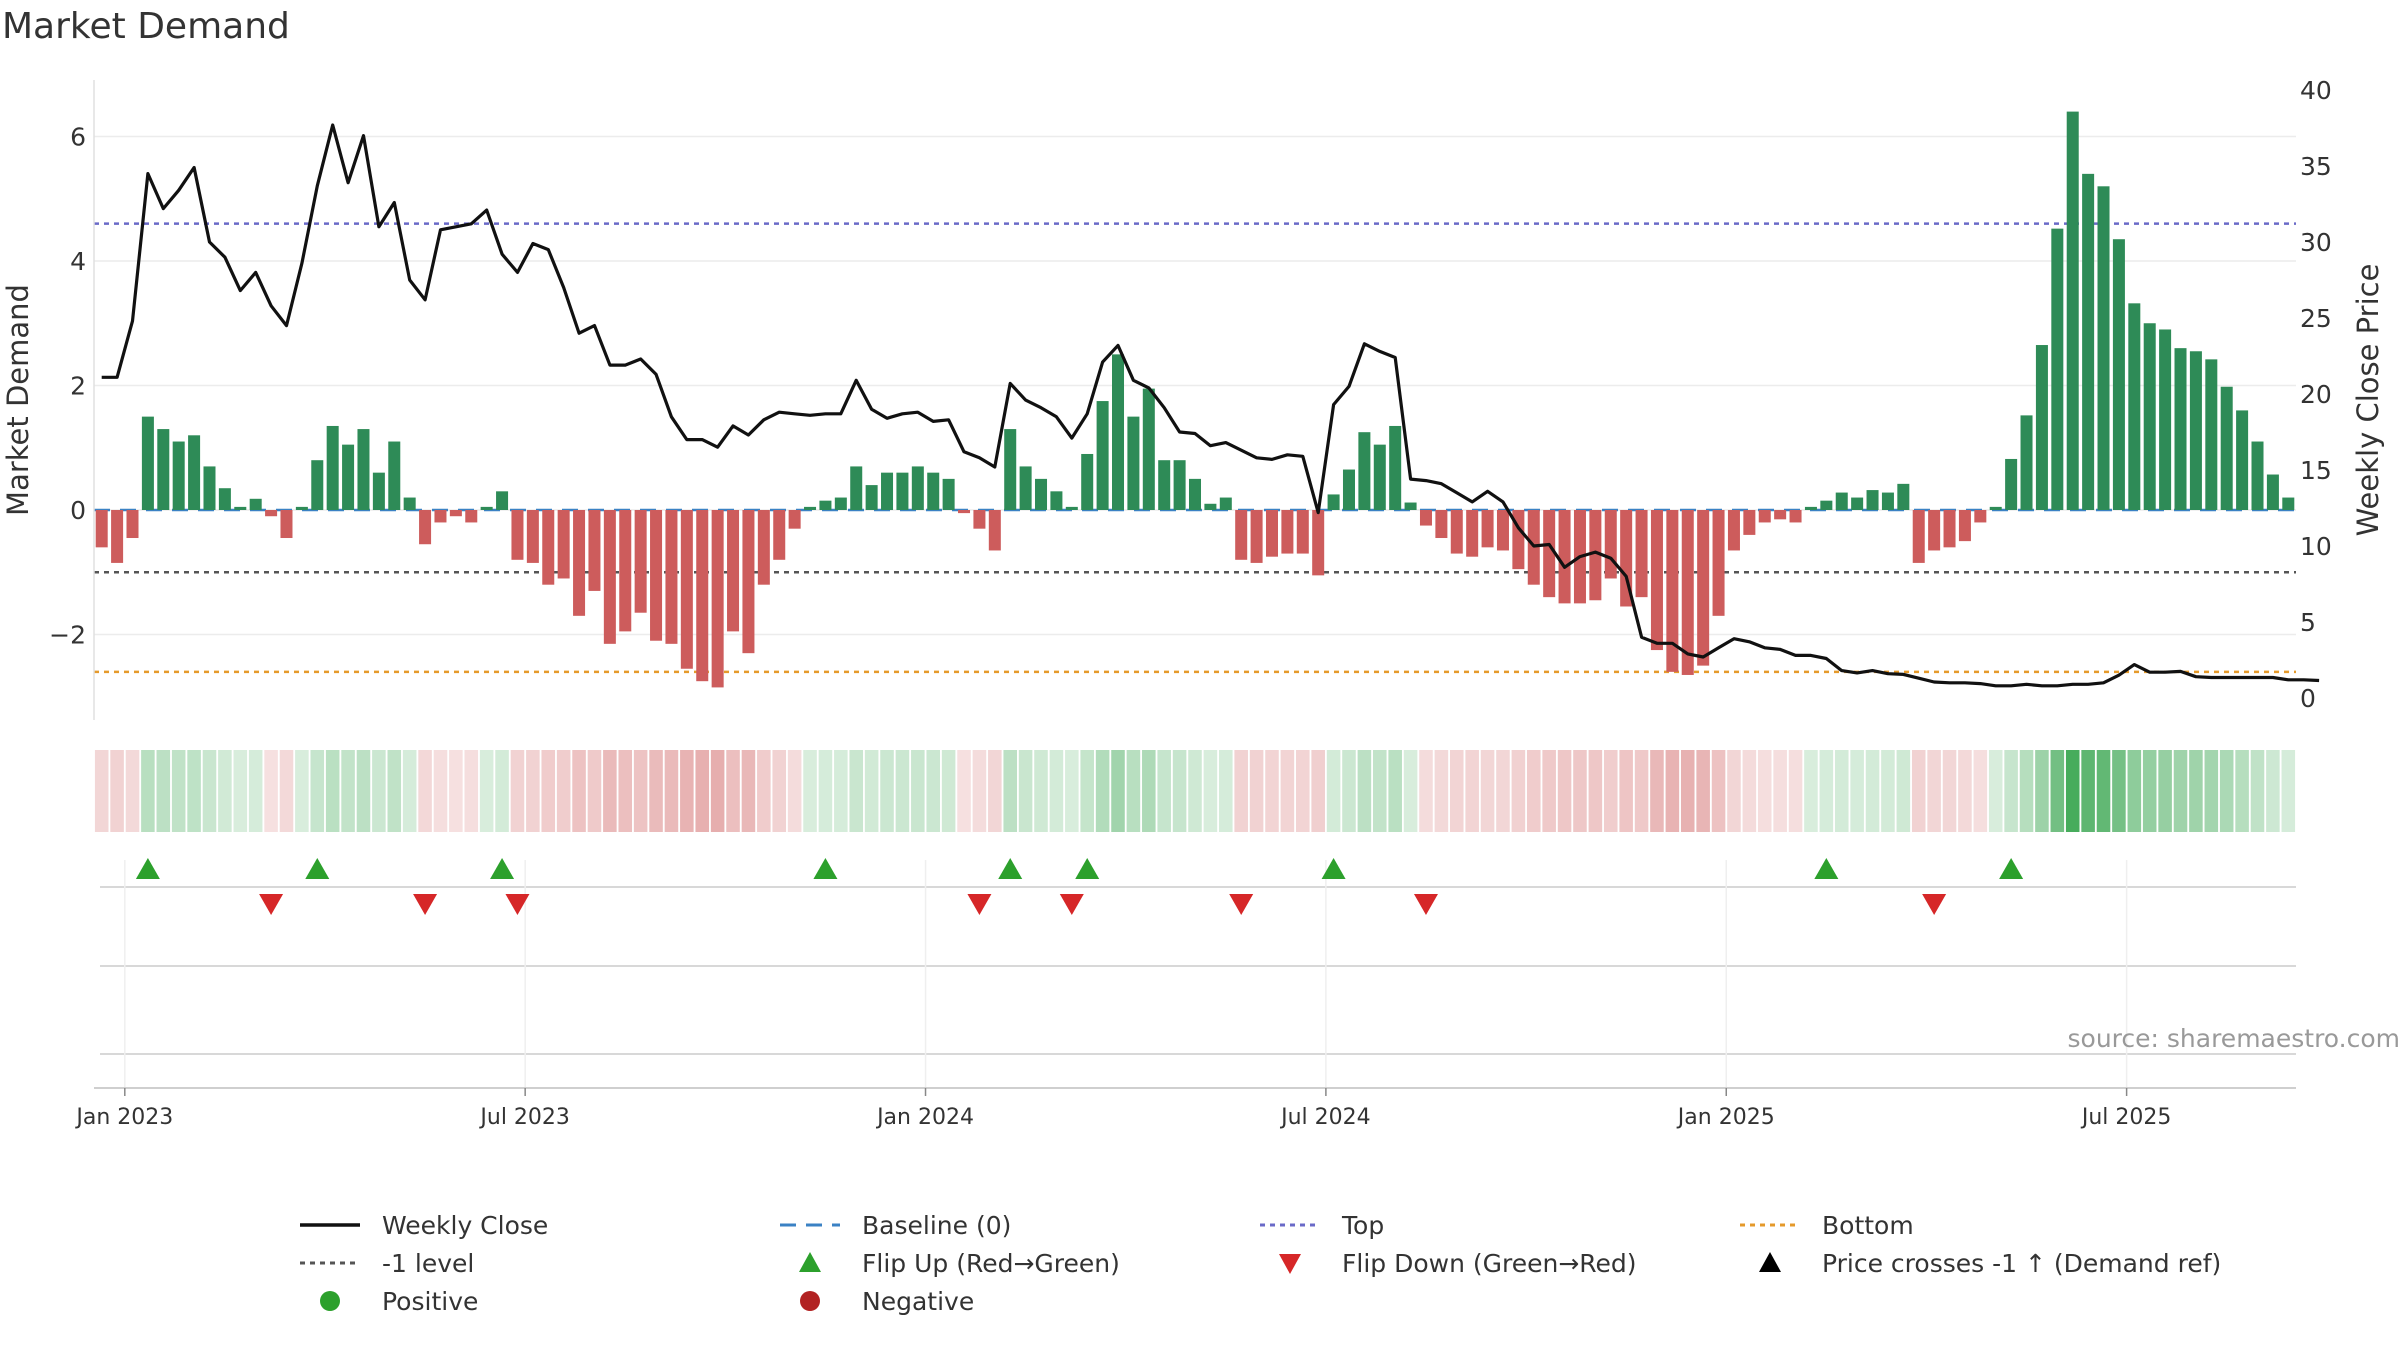 Image resolution: width=2400 pixels, height=1350 pixels. Describe the element at coordinates (1079, 886) in the screenshot. I see `flip-markers` at that location.